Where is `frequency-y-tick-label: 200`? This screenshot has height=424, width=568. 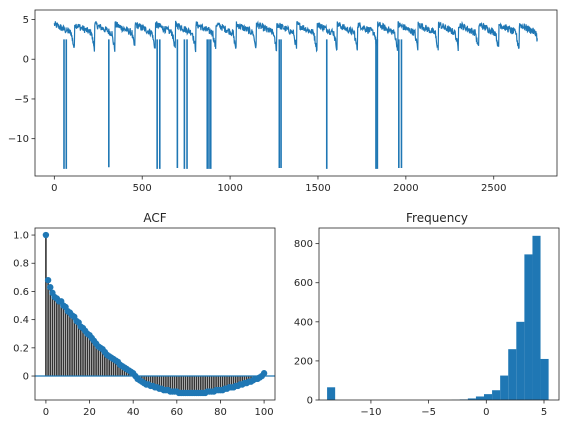
frequency-y-tick-label: 200 is located at coordinates (303, 361).